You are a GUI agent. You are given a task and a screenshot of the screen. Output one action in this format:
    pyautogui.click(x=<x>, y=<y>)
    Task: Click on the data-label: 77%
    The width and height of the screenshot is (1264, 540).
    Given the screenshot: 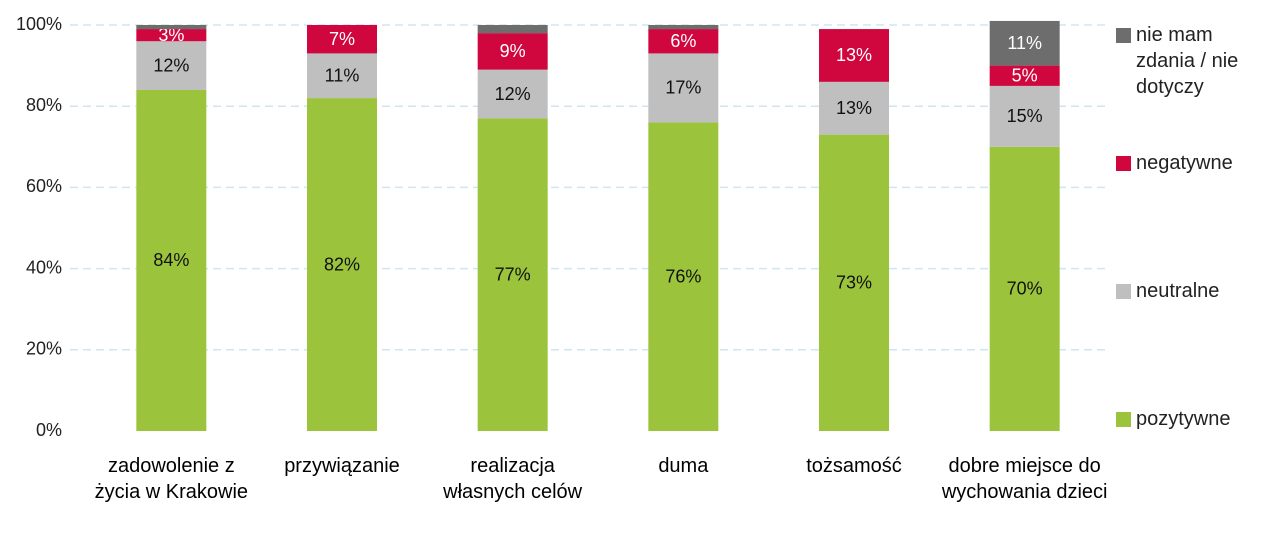 What is the action you would take?
    pyautogui.click(x=513, y=274)
    